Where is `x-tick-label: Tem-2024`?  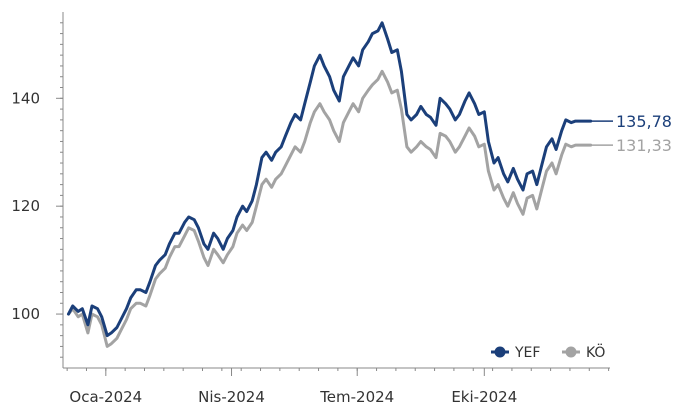 x-tick-label: Tem-2024 is located at coordinates (356, 397).